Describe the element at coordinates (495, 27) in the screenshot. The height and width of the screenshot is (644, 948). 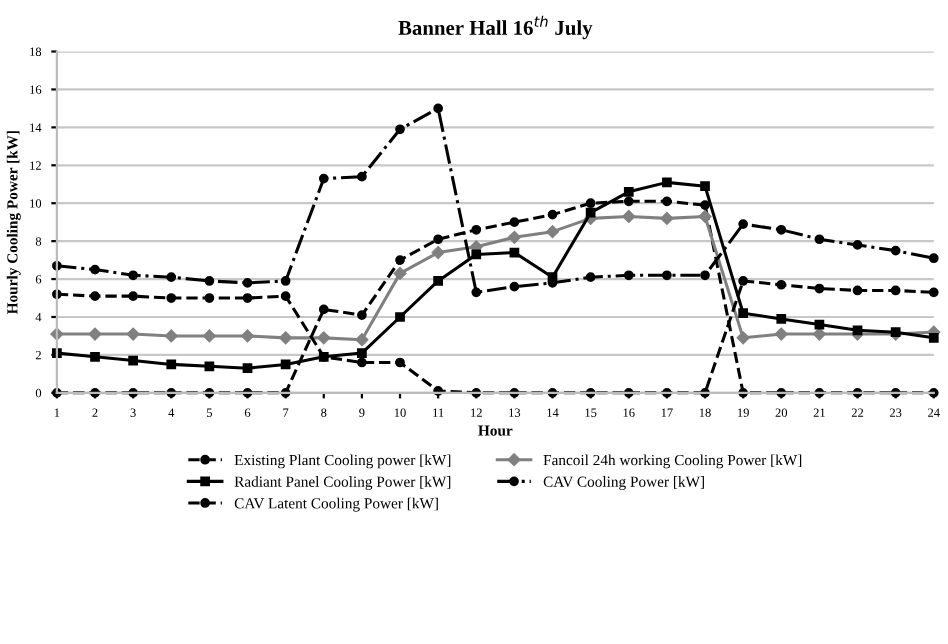
I see `chart-title: Banner Hall 16$^{th}$ July` at that location.